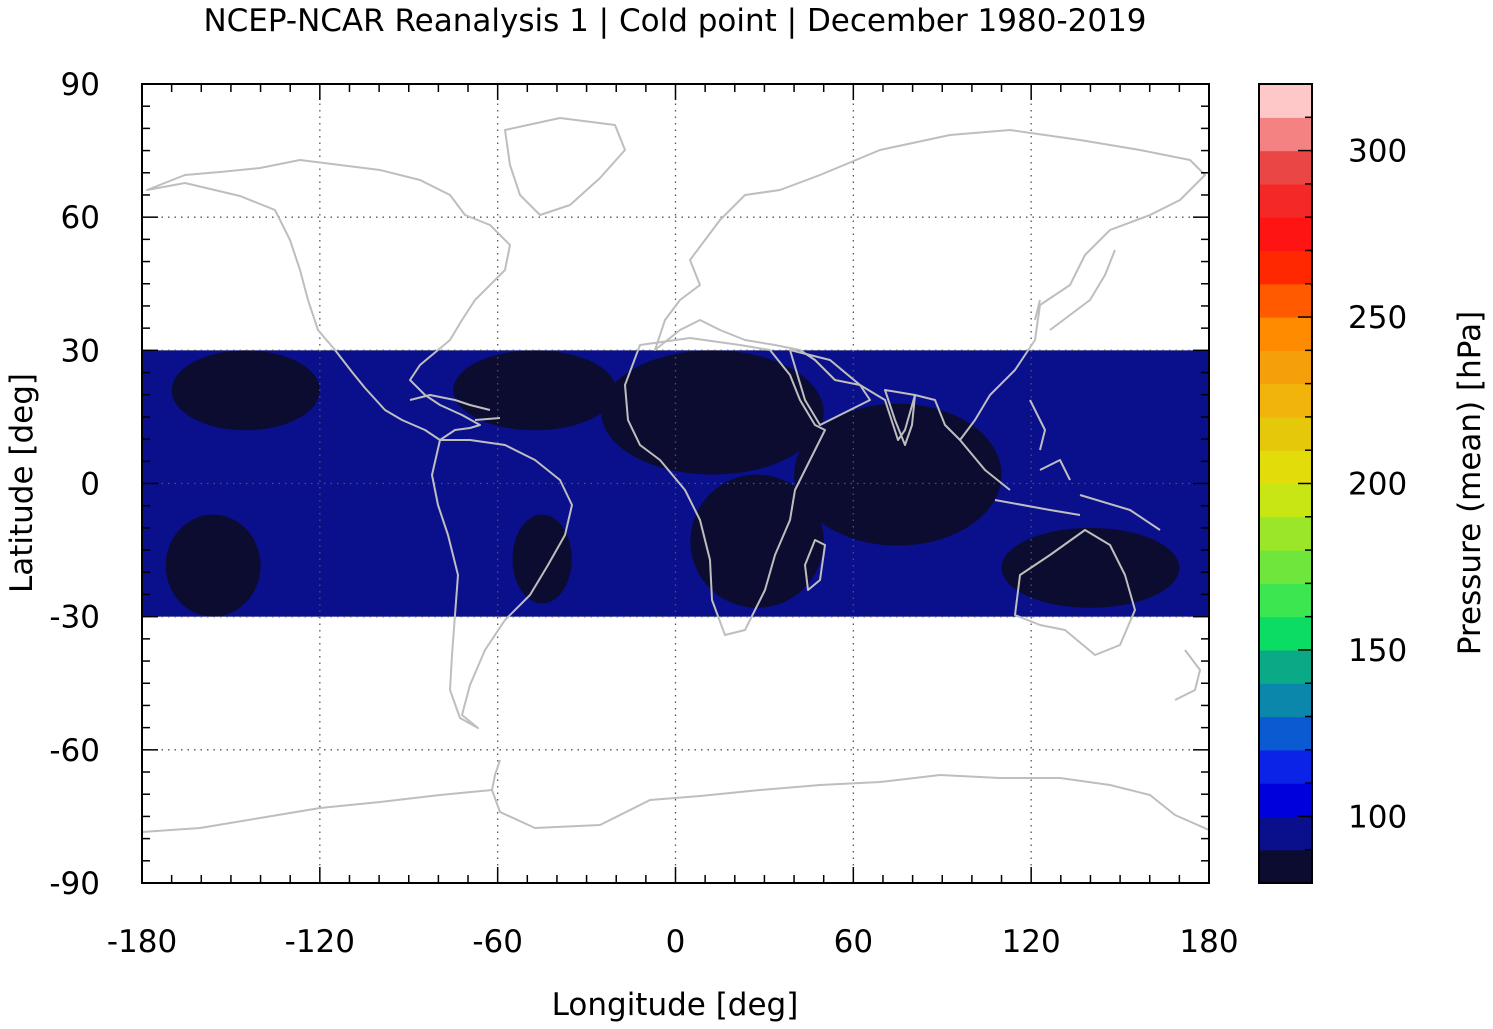 The image size is (1493, 1029). Describe the element at coordinates (1377, 318) in the screenshot. I see `colorbar-tick-label: 250` at that location.